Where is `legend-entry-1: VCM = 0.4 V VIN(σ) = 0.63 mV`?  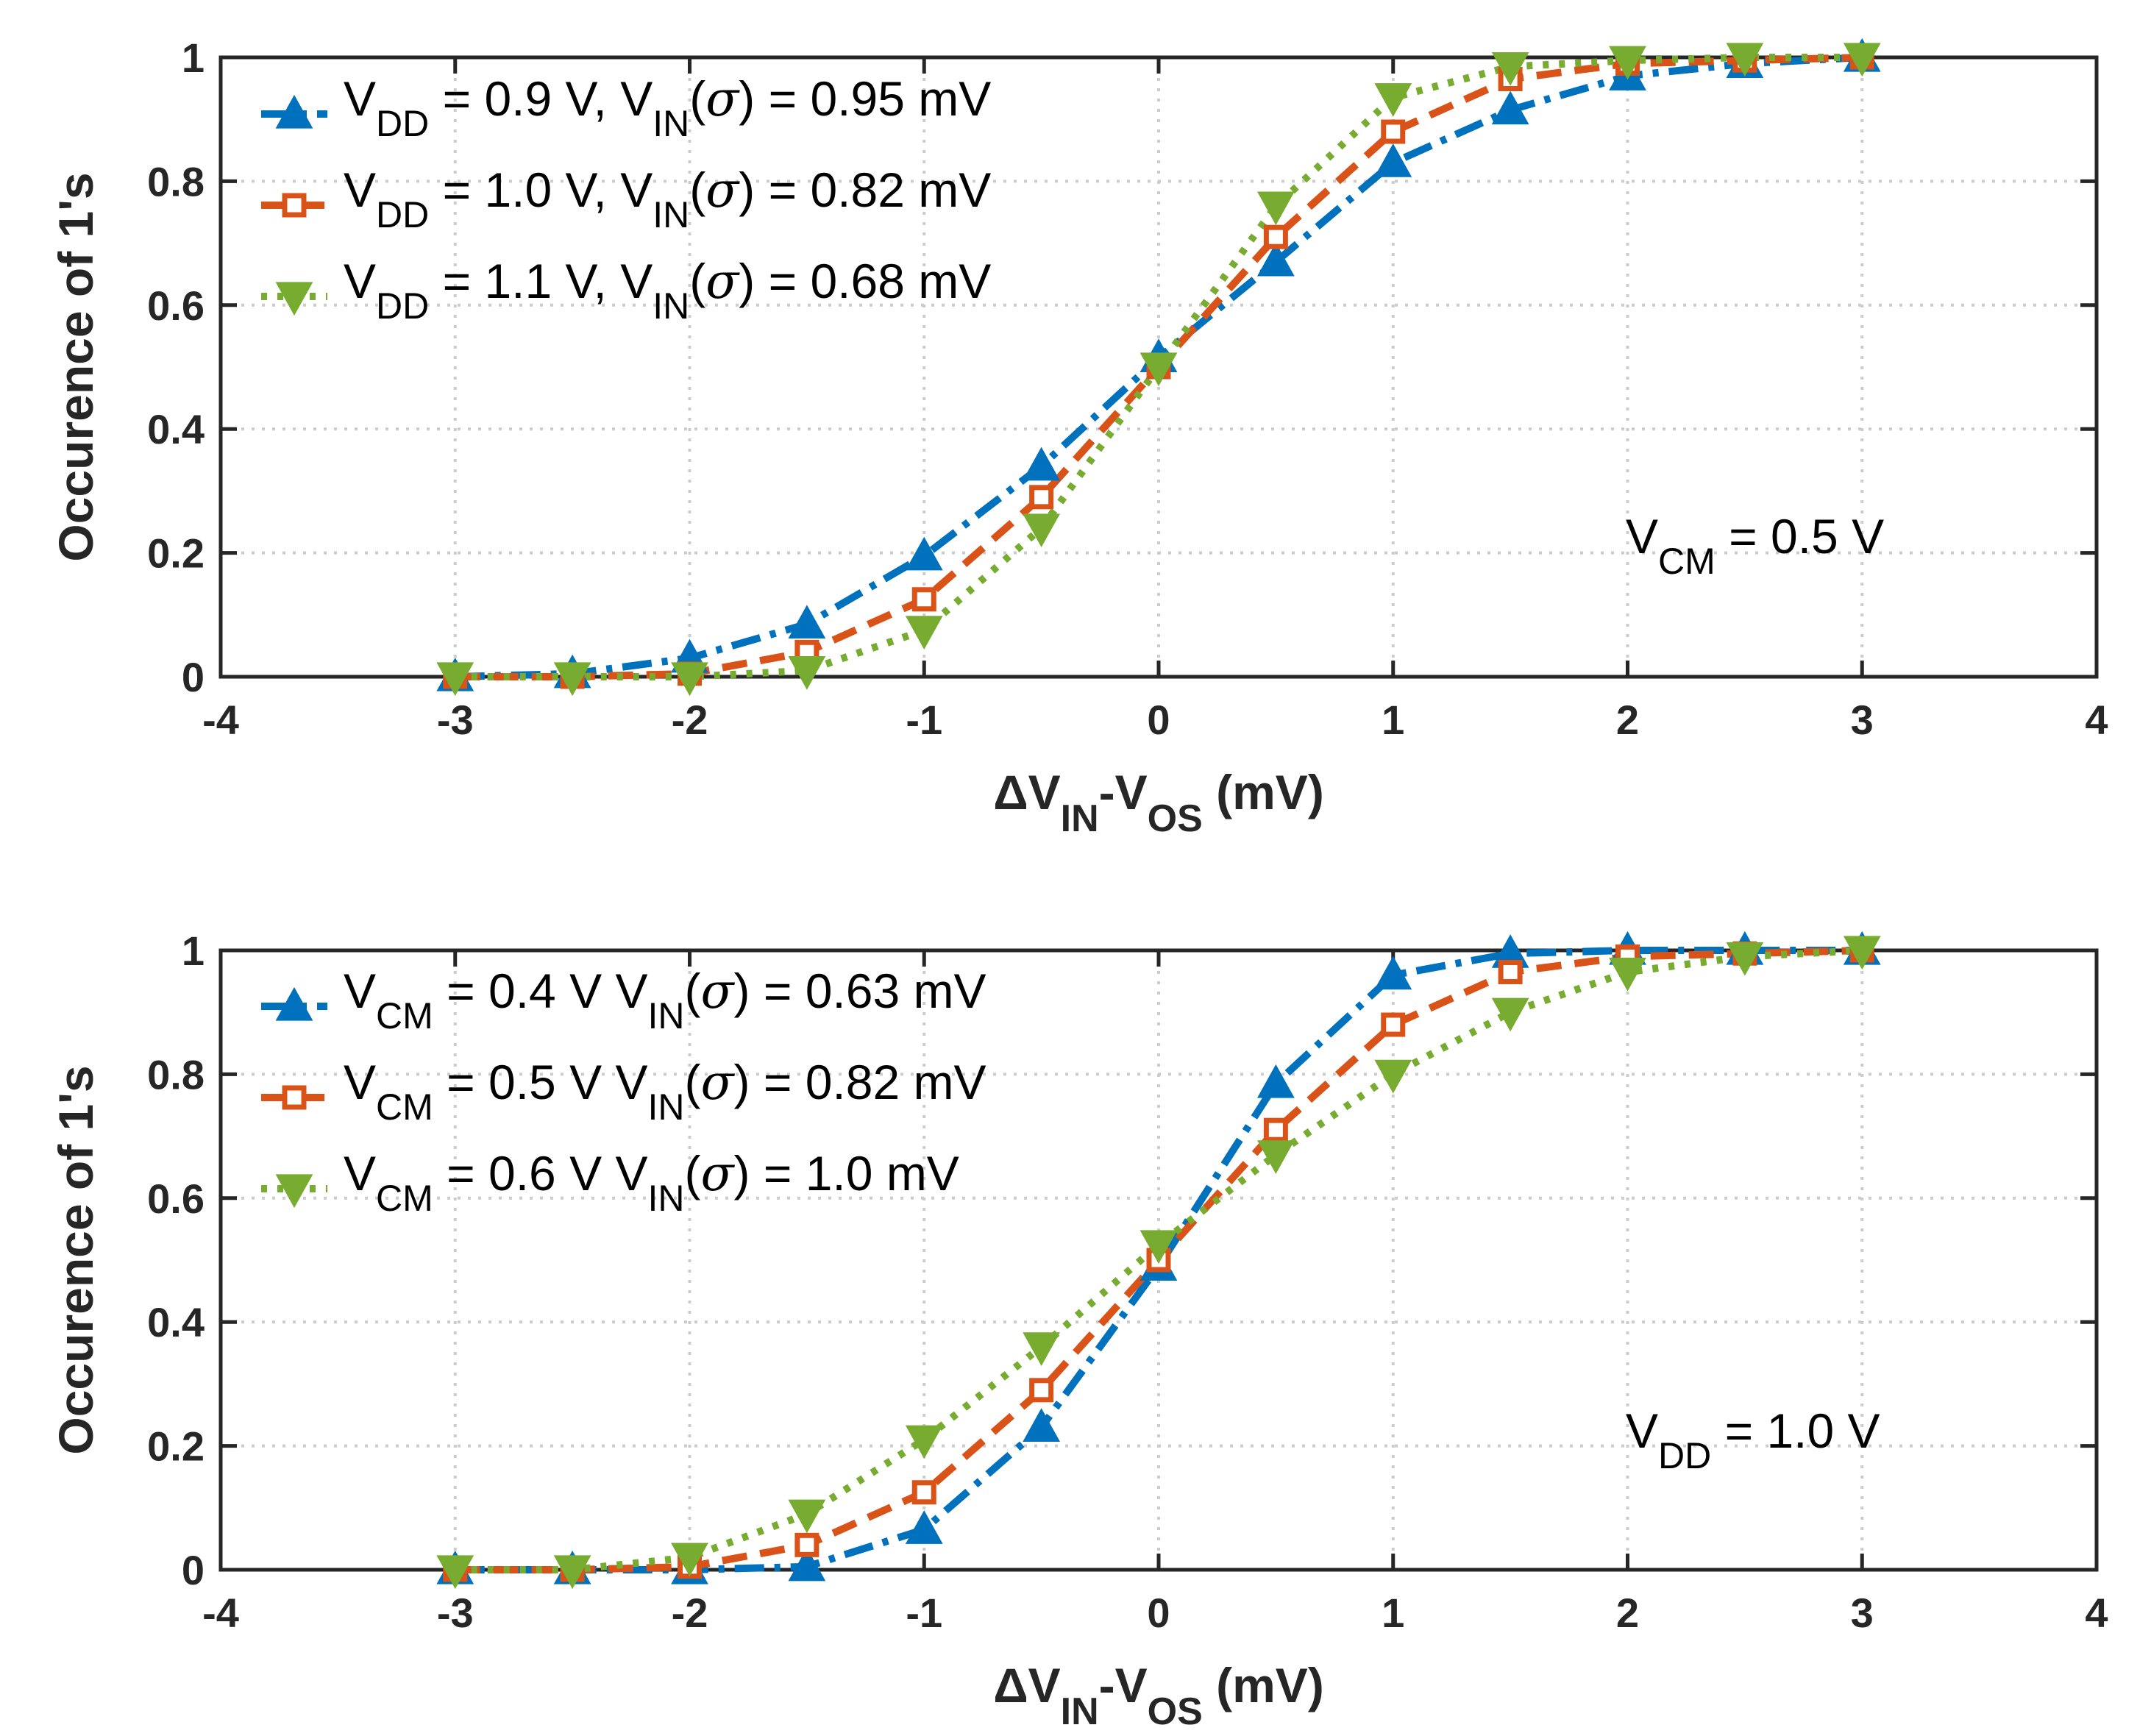
legend-entry-1: VCM = 0.4 V VIN(σ) = 0.63 mV is located at coordinates (665, 999).